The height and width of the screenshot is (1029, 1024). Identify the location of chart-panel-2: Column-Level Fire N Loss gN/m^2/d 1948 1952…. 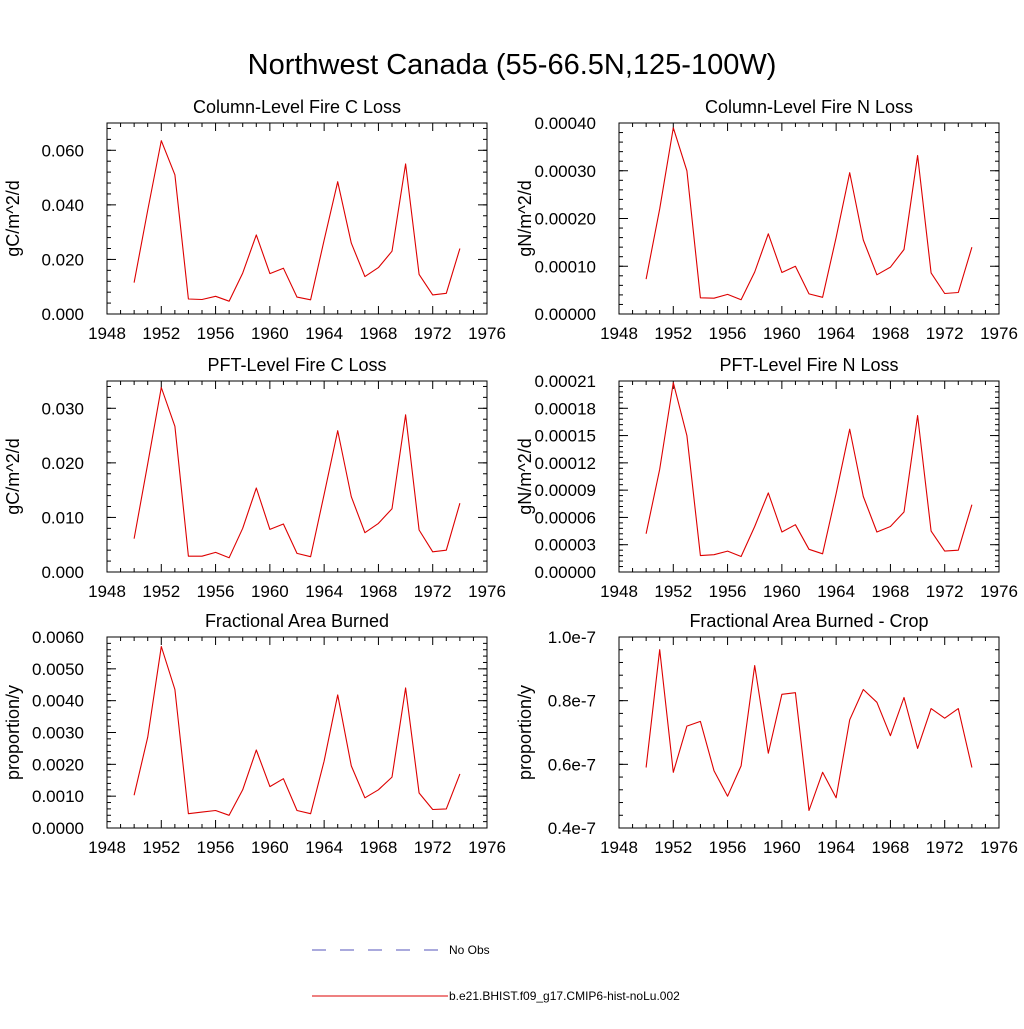
(766, 220).